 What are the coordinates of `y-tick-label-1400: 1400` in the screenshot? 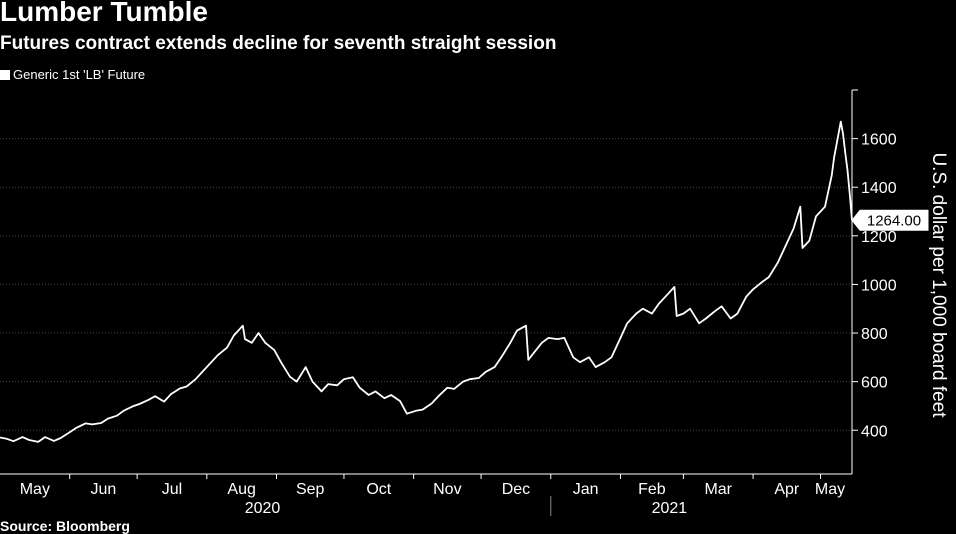 It's located at (879, 188).